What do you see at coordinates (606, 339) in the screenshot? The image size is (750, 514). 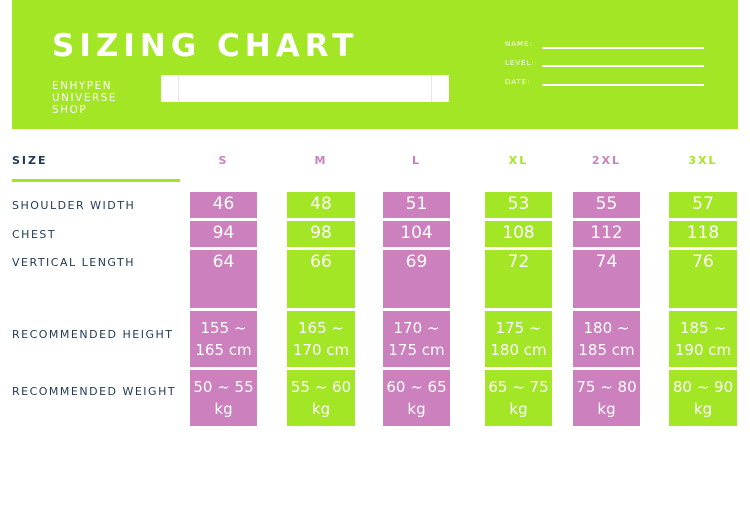 I see `height-cell-2xl: 180 ~ 185 cm` at bounding box center [606, 339].